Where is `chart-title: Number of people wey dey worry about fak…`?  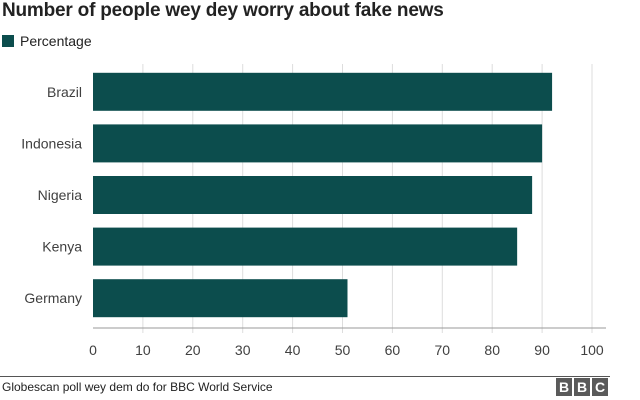
chart-title: Number of people wey dey worry about fak… is located at coordinates (223, 10).